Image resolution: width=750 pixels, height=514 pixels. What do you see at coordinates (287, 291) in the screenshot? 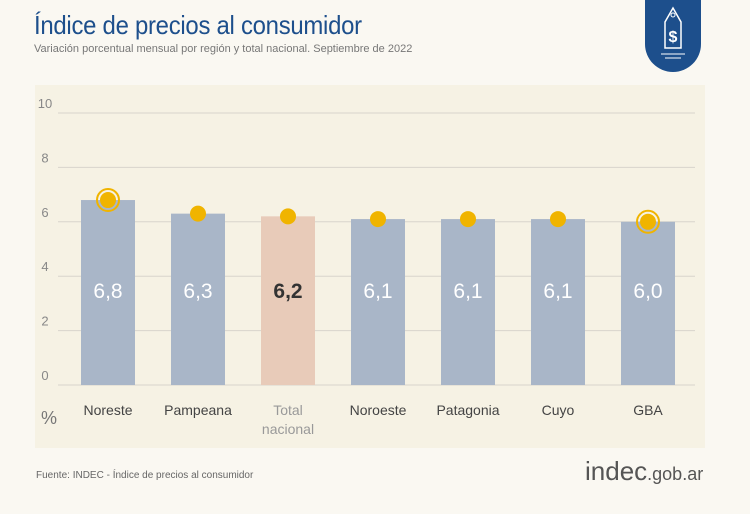
I see `data-label: 6,2` at bounding box center [287, 291].